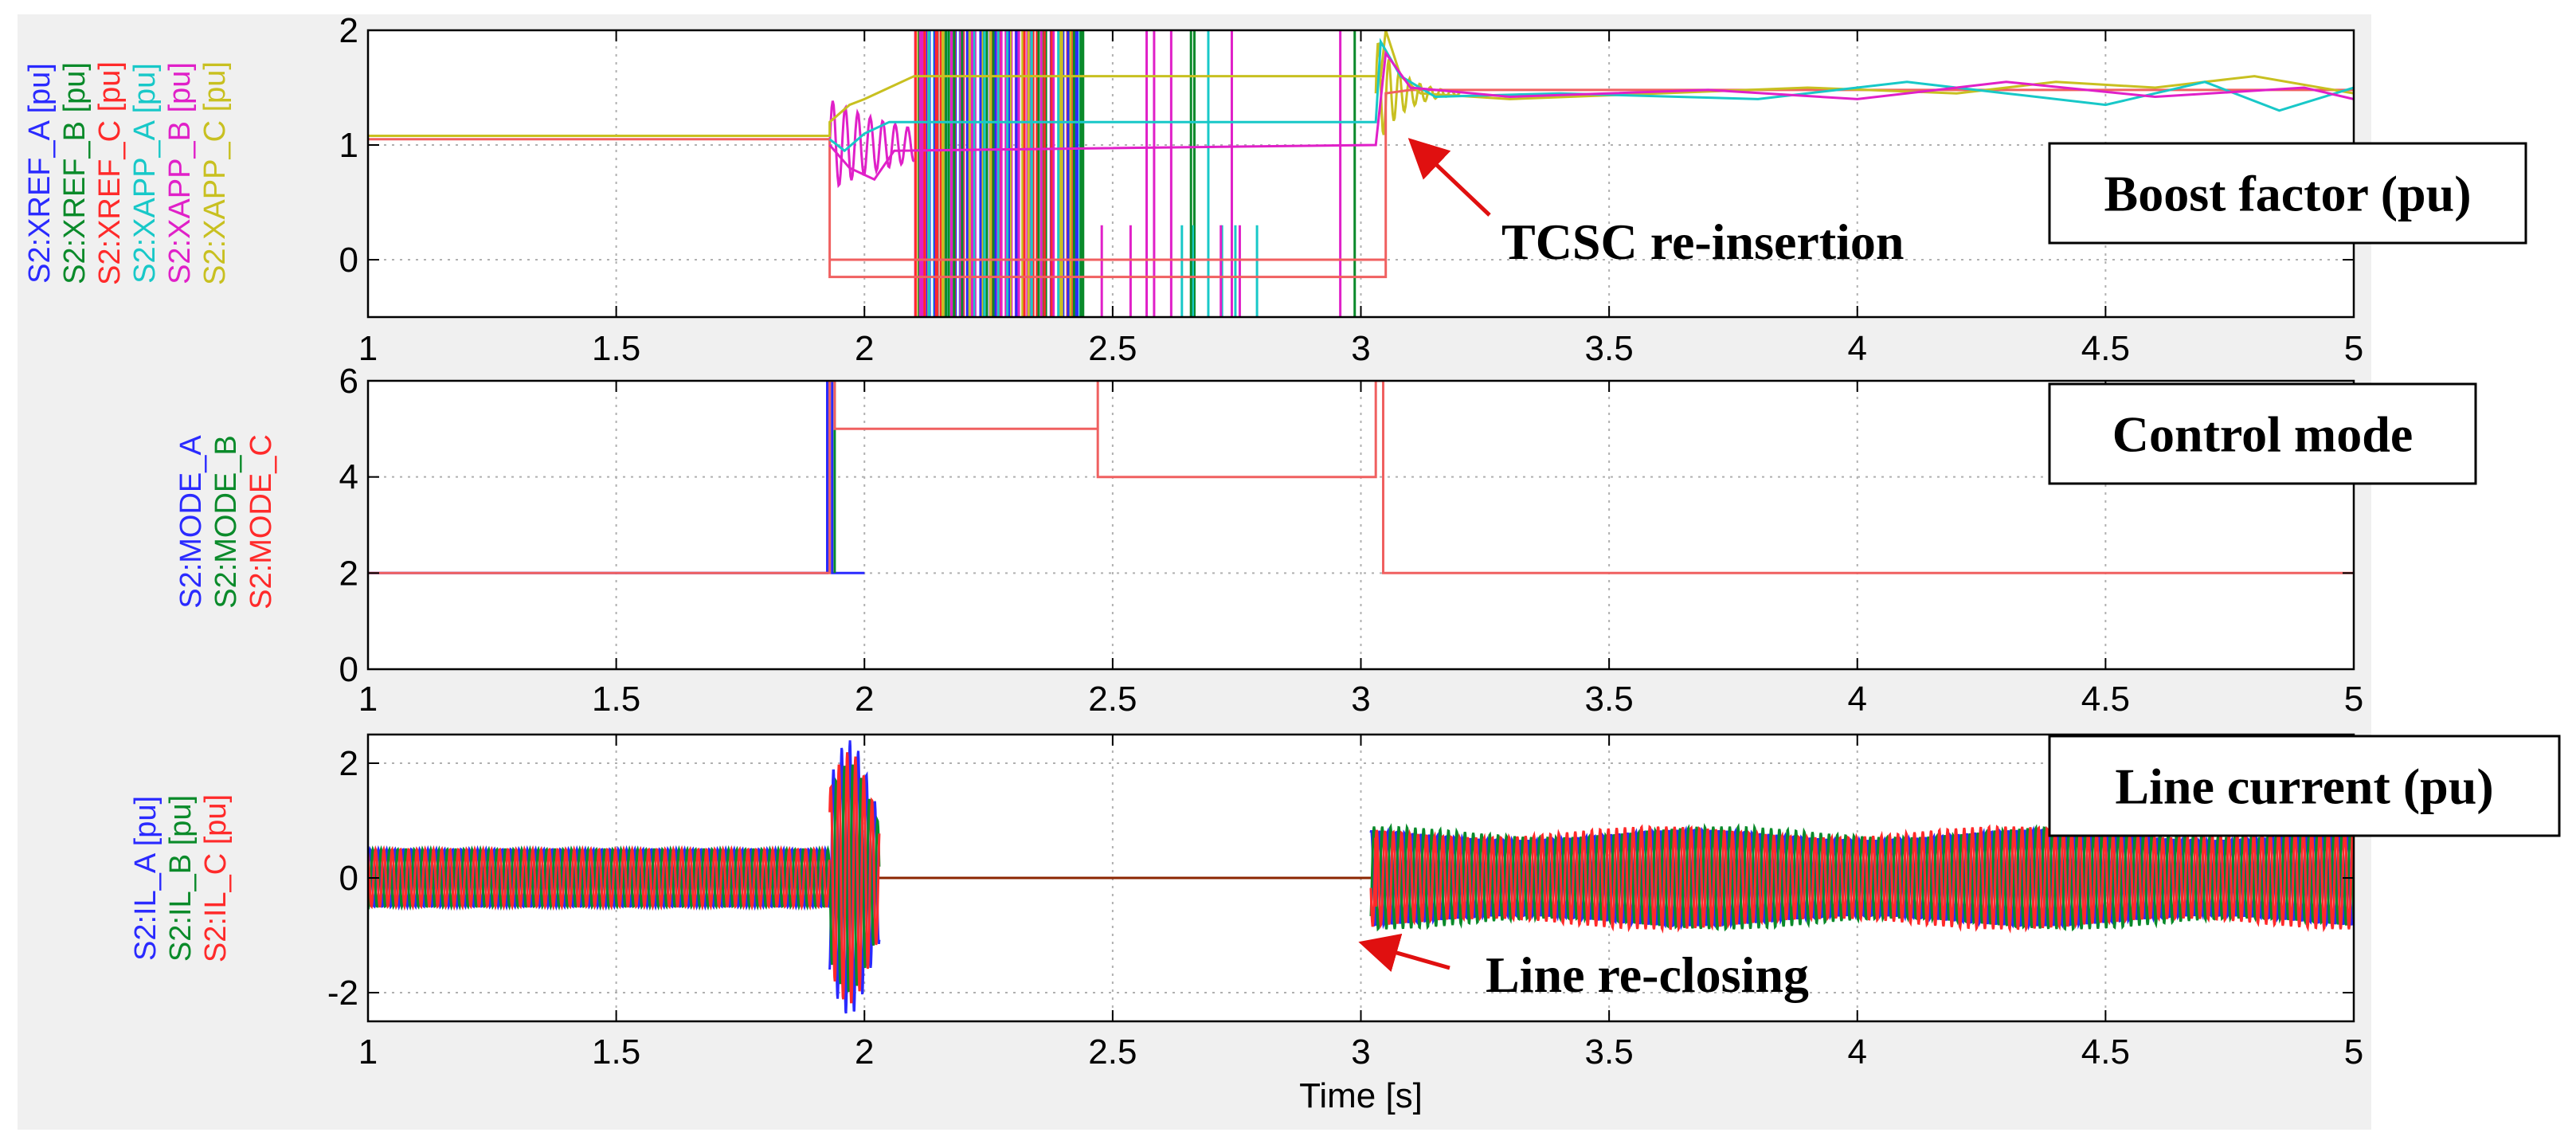  Describe the element at coordinates (616, 1052) in the screenshot. I see `line-current-xtick-label: 1.5` at that location.